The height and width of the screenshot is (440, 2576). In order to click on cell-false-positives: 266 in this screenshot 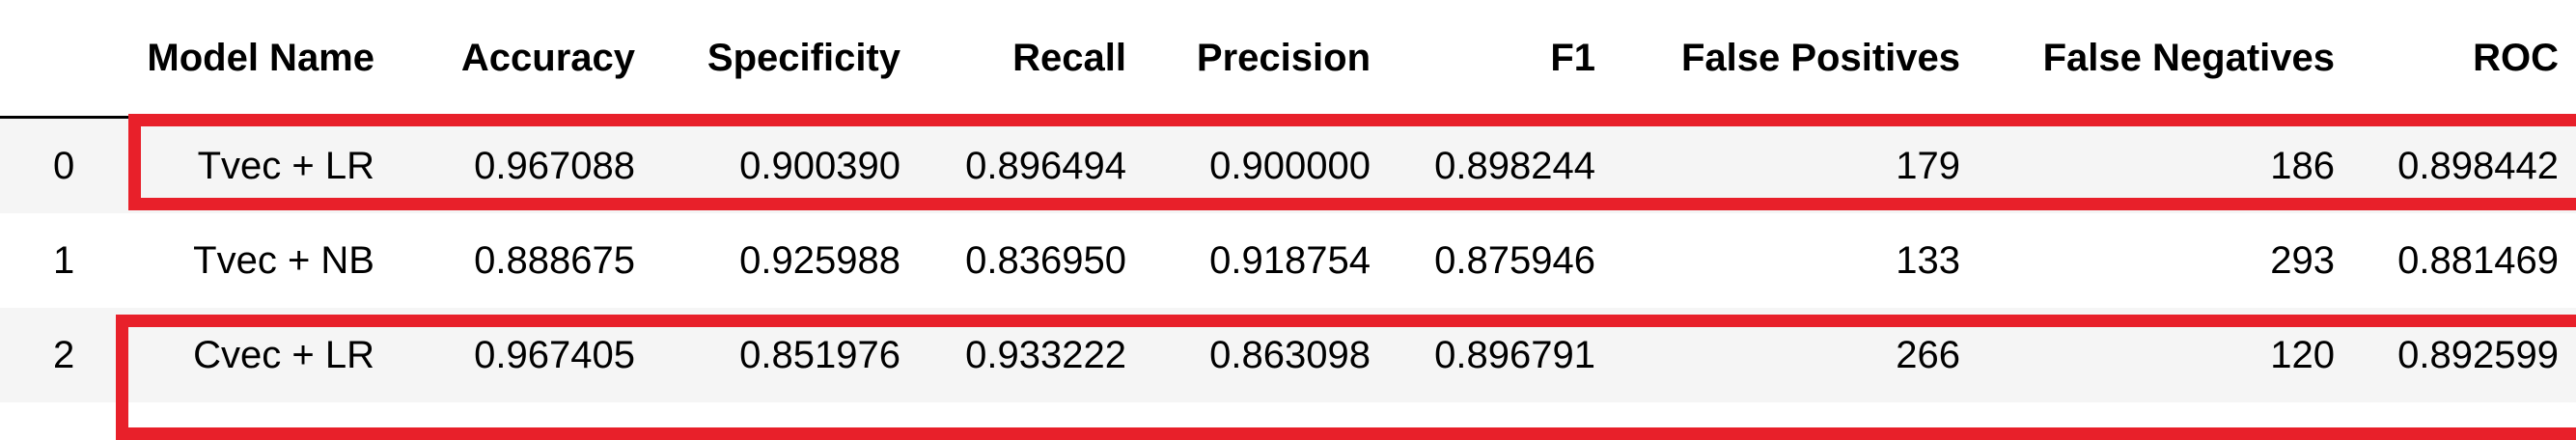, I will do `click(1795, 355)`.